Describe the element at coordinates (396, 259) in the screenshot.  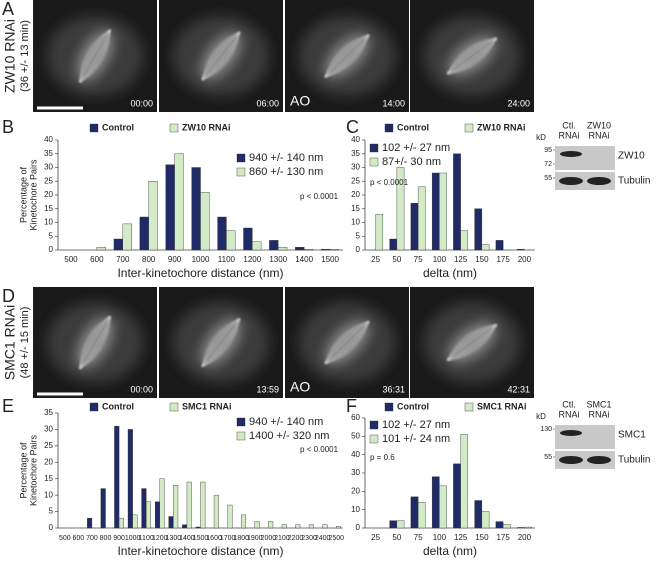
I see `x-tick-label: 50` at that location.